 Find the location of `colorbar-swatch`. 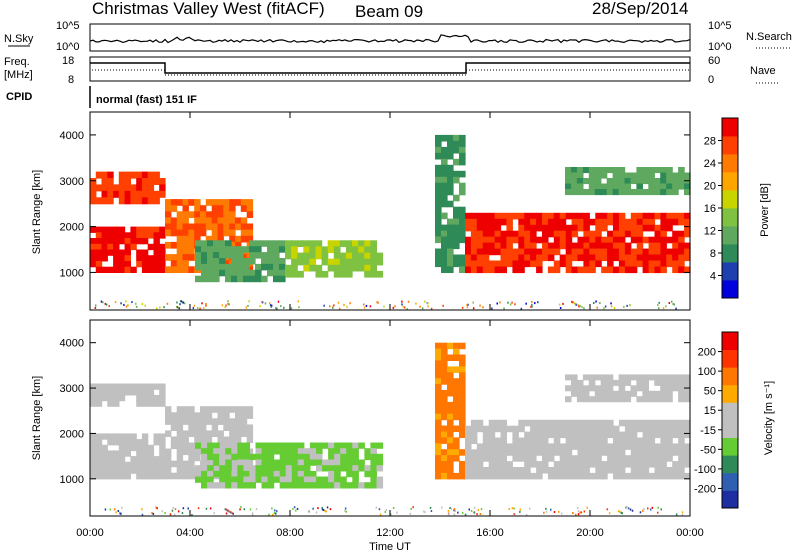

colorbar-swatch is located at coordinates (730, 145).